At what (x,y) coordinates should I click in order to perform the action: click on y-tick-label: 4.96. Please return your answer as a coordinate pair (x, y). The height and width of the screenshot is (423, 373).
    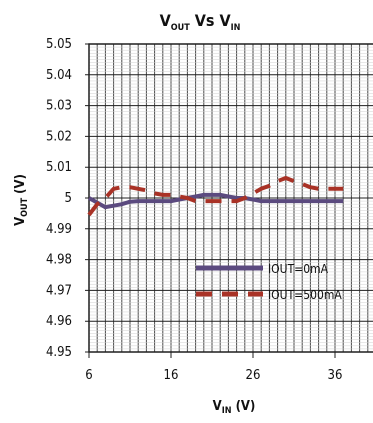
    Looking at the image, I should click on (59, 321).